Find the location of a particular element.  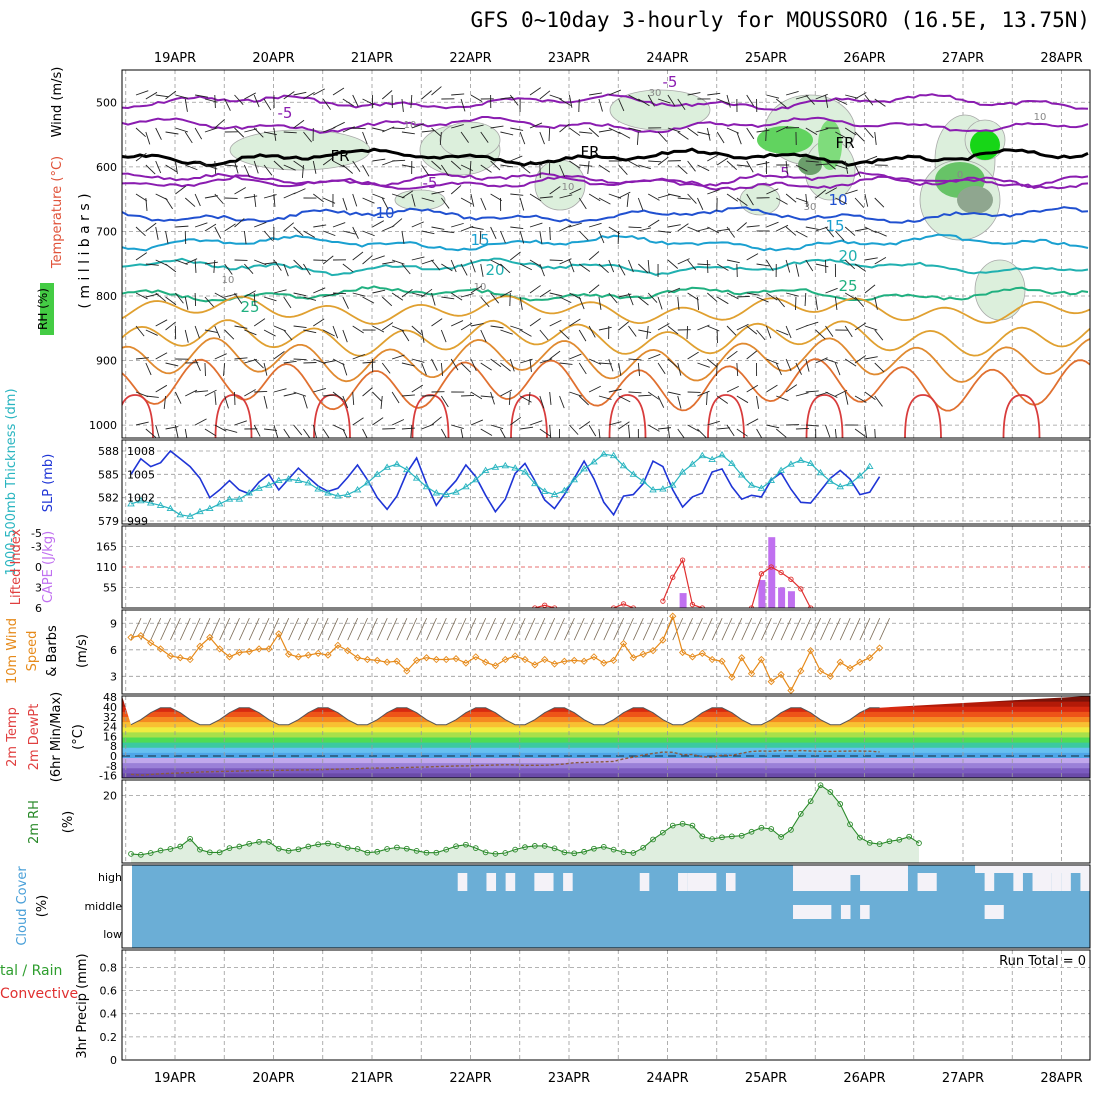

wind-barbs-axis-label: & Barbs is located at coordinates (52, 651).